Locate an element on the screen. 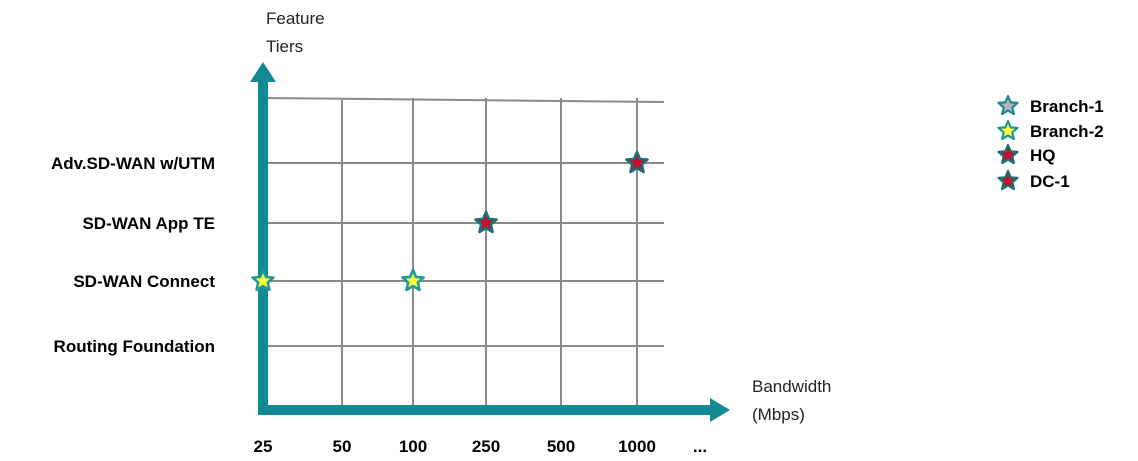 This screenshot has width=1138, height=461. y-tick-label: Adv.SD-WAN w/UTM is located at coordinates (133, 163).